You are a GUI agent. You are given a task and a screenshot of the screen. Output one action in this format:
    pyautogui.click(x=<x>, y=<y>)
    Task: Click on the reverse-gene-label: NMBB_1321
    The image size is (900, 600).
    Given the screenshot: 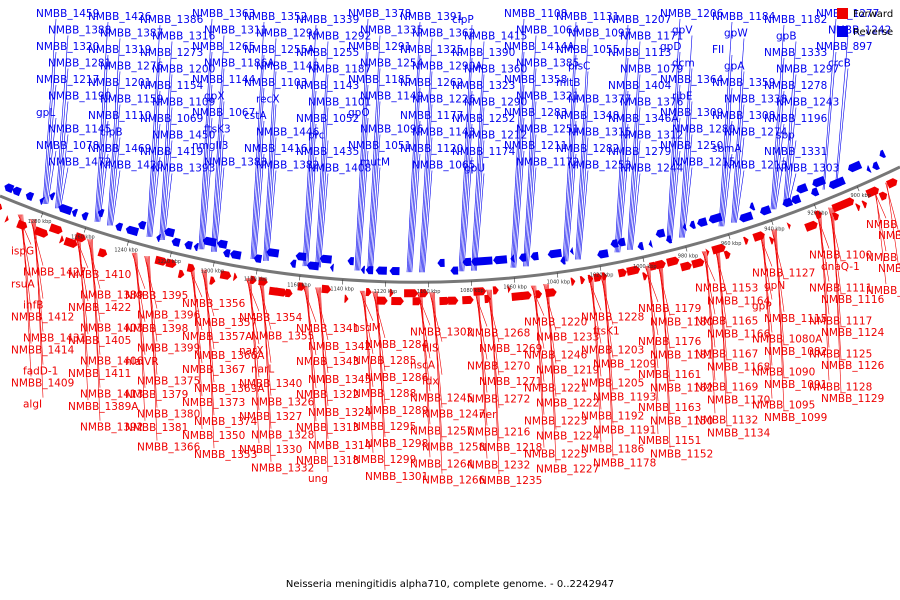 What is the action you would take?
    pyautogui.click(x=547, y=97)
    